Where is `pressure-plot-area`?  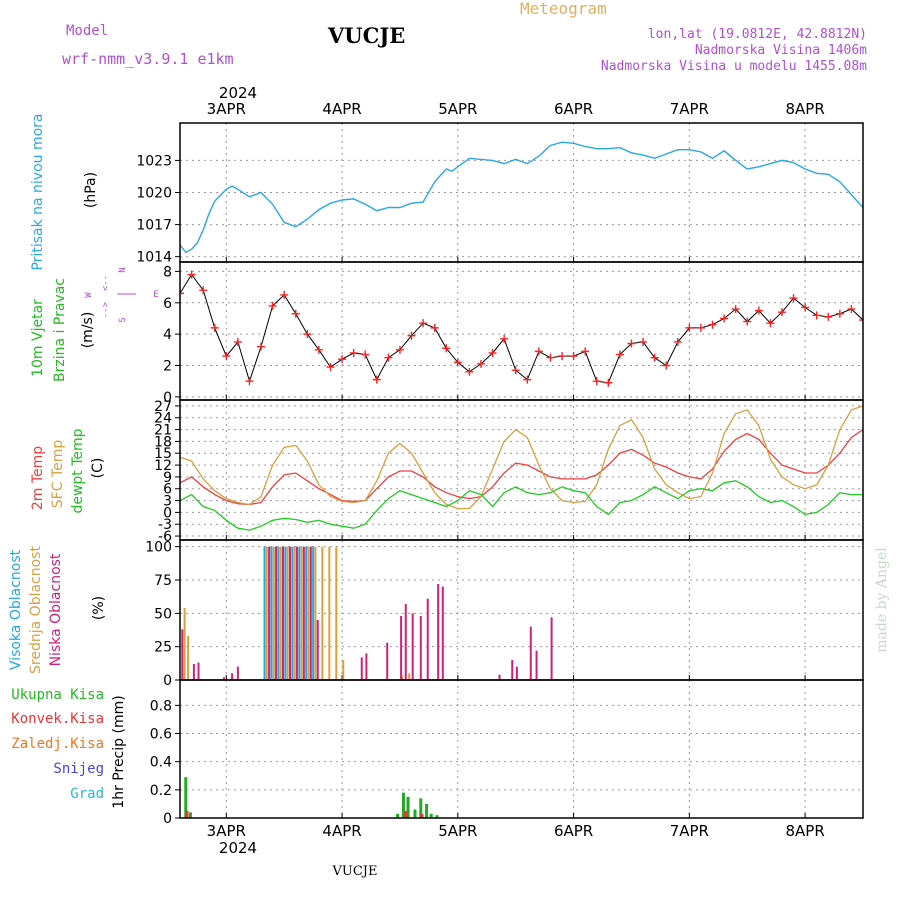 pressure-plot-area is located at coordinates (521, 197).